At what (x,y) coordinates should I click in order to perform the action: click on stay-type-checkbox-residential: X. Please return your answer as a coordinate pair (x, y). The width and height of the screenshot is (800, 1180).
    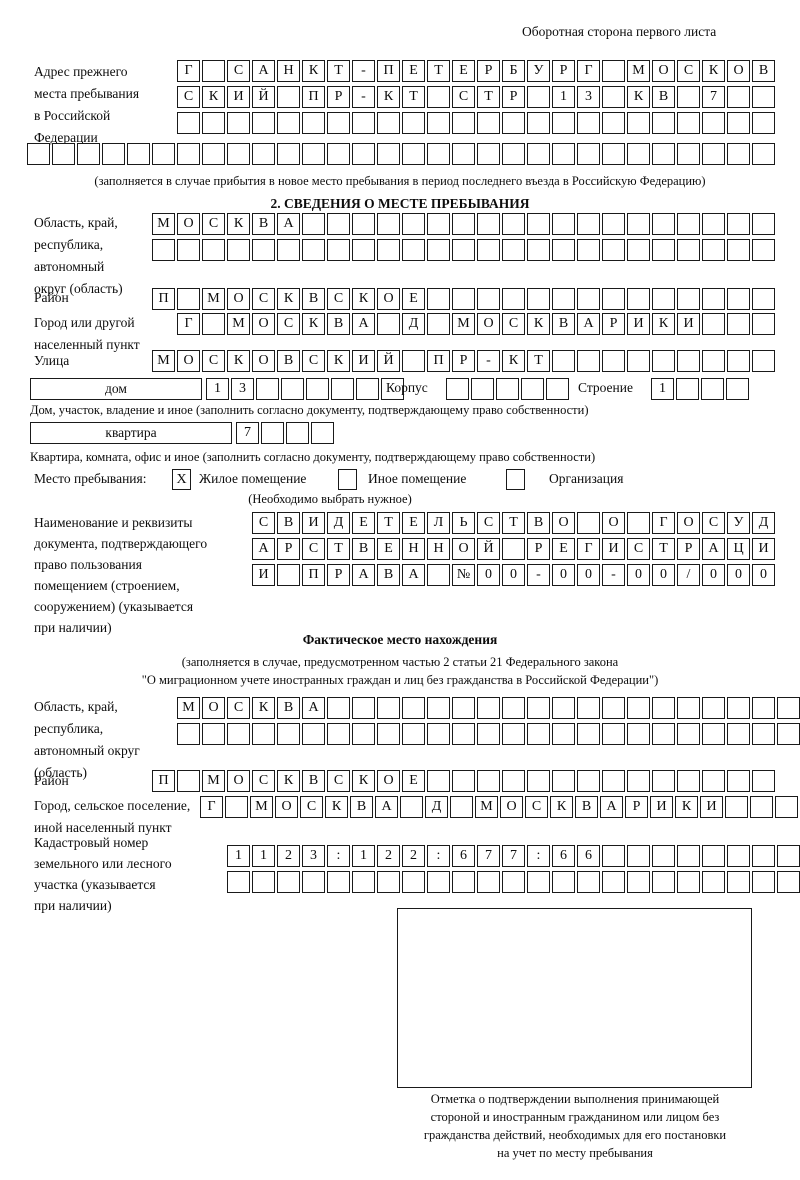
    Looking at the image, I should click on (181, 479).